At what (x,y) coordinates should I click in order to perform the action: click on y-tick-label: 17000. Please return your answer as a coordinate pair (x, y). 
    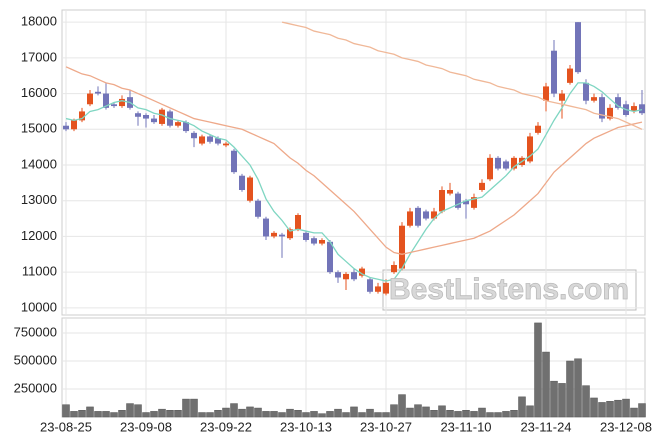
    Looking at the image, I should click on (39, 56).